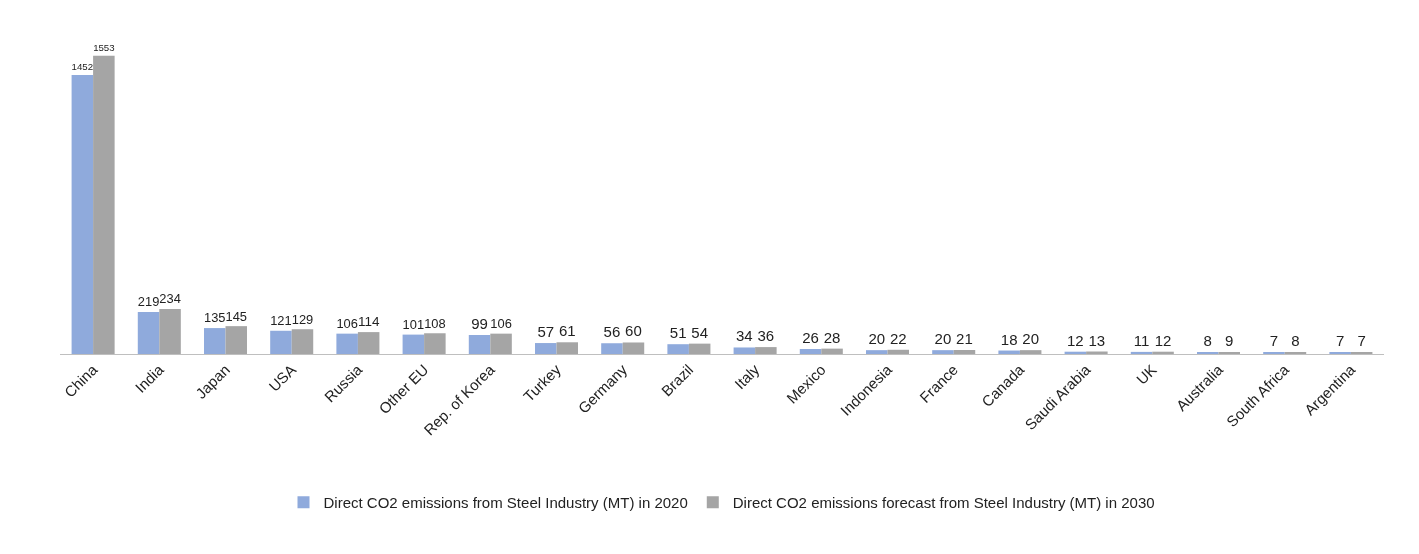 Image resolution: width=1419 pixels, height=554 pixels. What do you see at coordinates (104, 47) in the screenshot?
I see `data-label: 1553` at bounding box center [104, 47].